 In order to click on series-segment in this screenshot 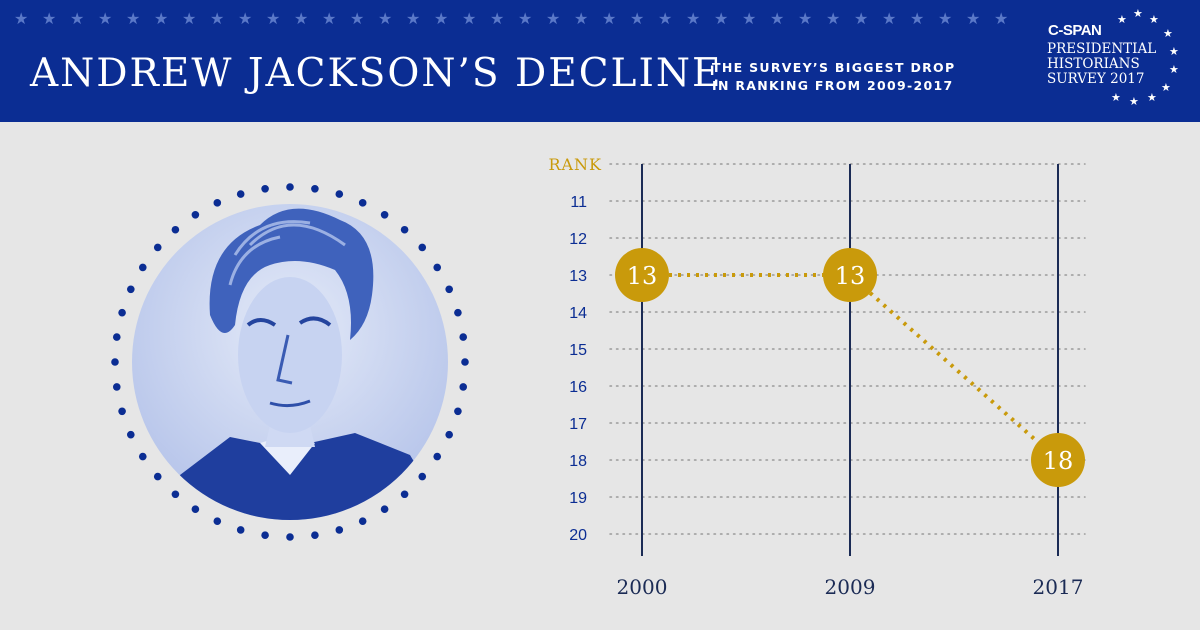, I will do `click(954, 367)`.